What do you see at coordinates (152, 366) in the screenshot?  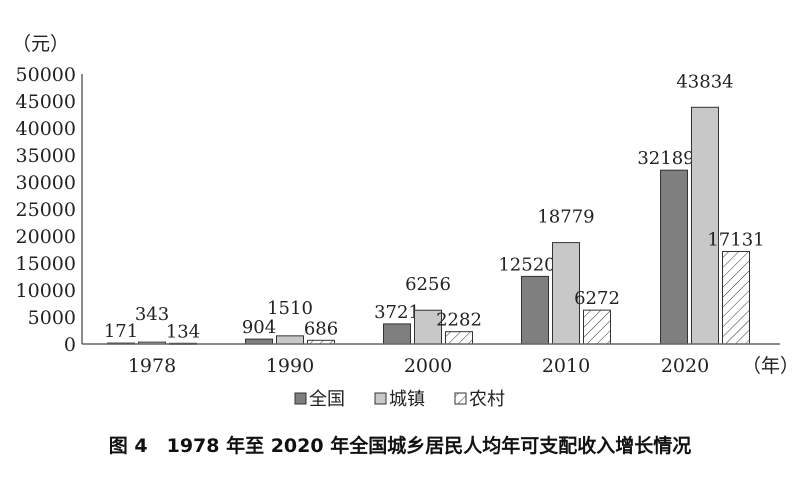 I see `x-tick-label: 1978` at bounding box center [152, 366].